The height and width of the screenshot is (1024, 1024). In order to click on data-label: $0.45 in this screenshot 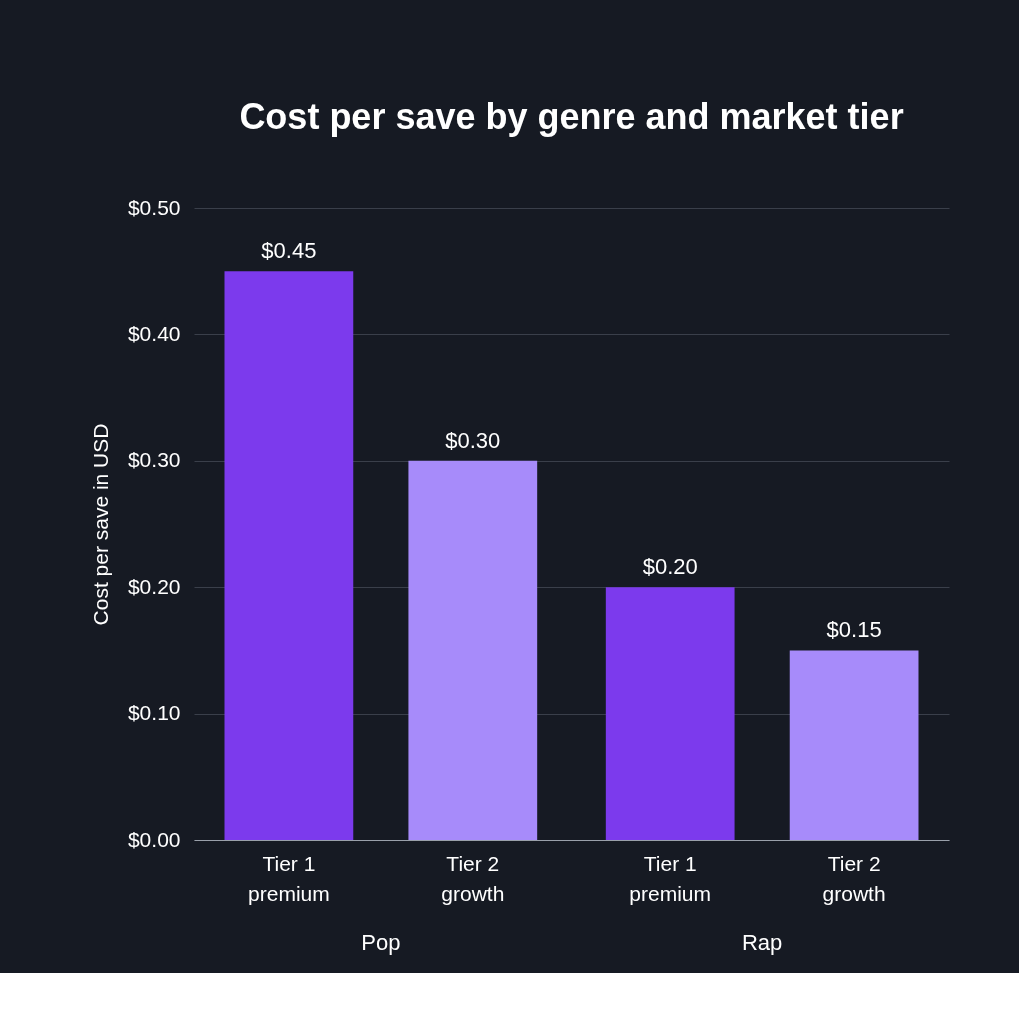, I will do `click(289, 251)`.